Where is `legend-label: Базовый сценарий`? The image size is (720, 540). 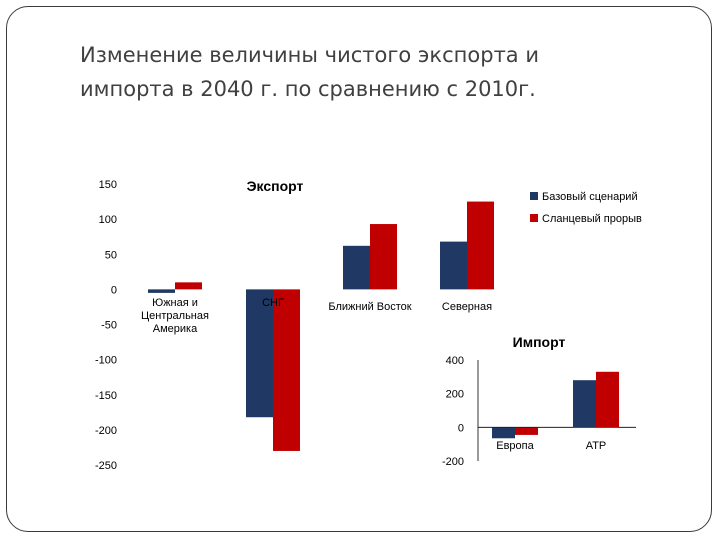
legend-label: Базовый сценарий is located at coordinates (590, 197).